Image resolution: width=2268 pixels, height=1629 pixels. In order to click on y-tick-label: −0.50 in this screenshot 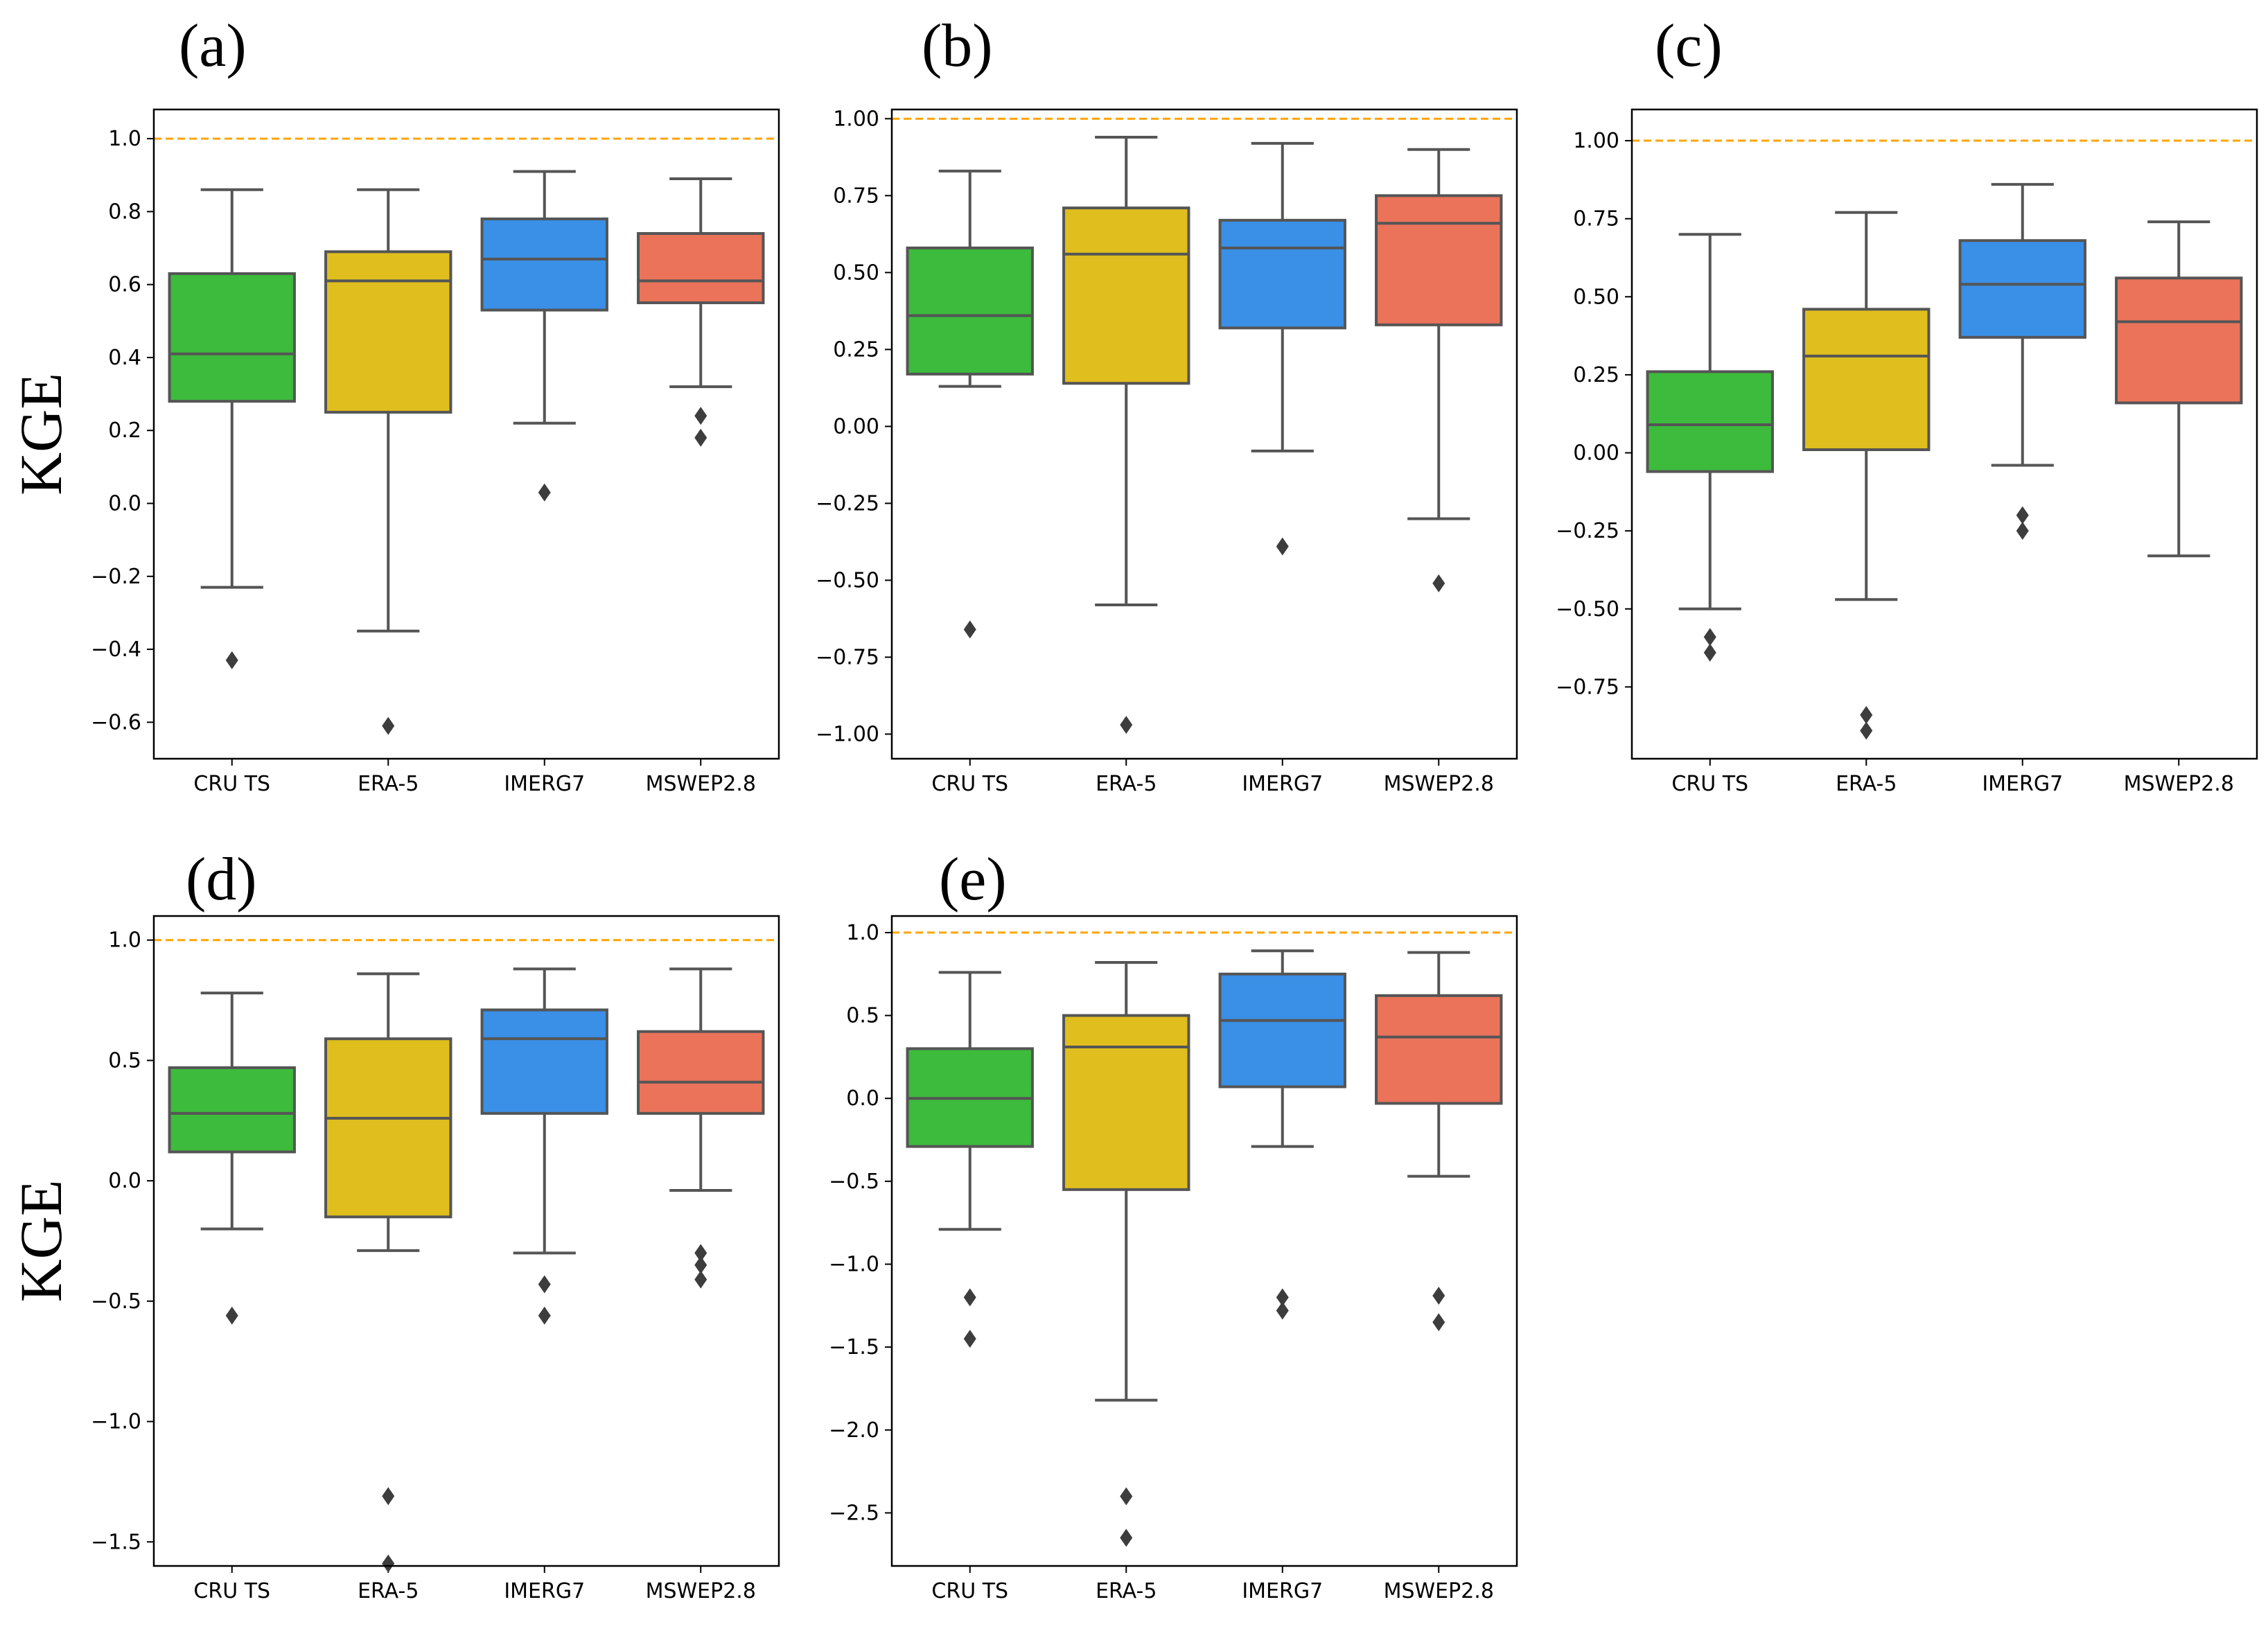, I will do `click(848, 580)`.